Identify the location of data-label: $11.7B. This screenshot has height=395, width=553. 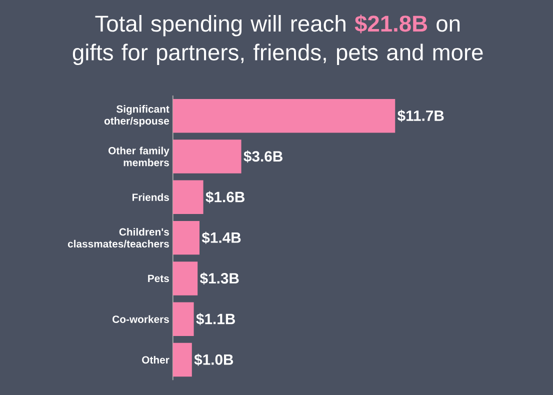
(421, 116).